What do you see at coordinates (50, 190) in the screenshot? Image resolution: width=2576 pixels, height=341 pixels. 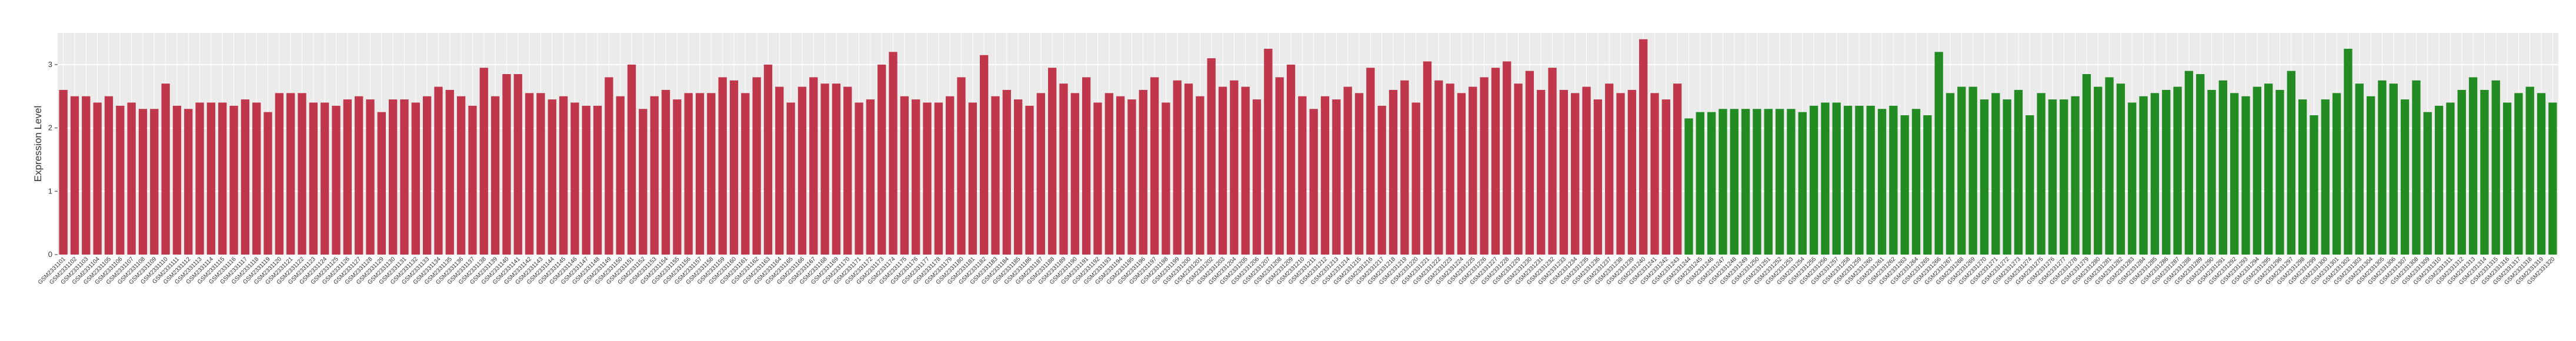 I see `y-tick-label: 1` at bounding box center [50, 190].